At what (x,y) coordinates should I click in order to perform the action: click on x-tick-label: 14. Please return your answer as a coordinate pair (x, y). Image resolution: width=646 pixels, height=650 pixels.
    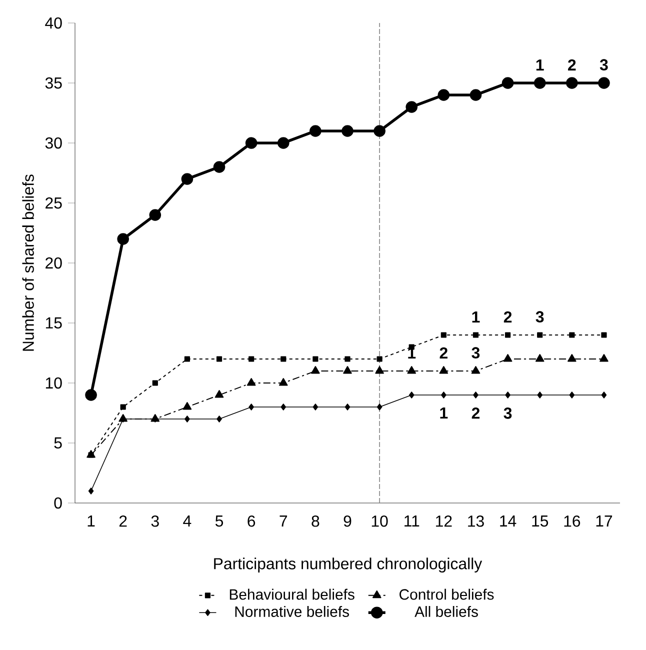
    Looking at the image, I should click on (508, 521).